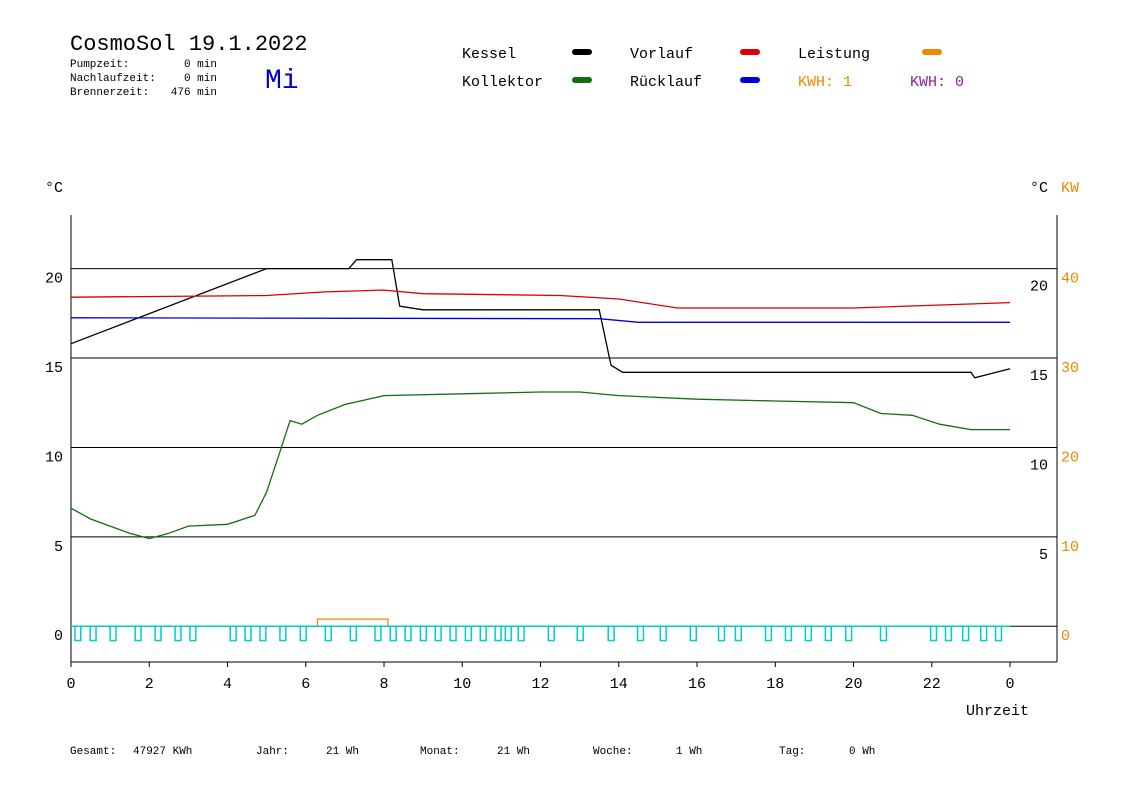 This screenshot has width=1148, height=812. Describe the element at coordinates (162, 752) in the screenshot. I see `total-value: 47927 KWh` at that location.